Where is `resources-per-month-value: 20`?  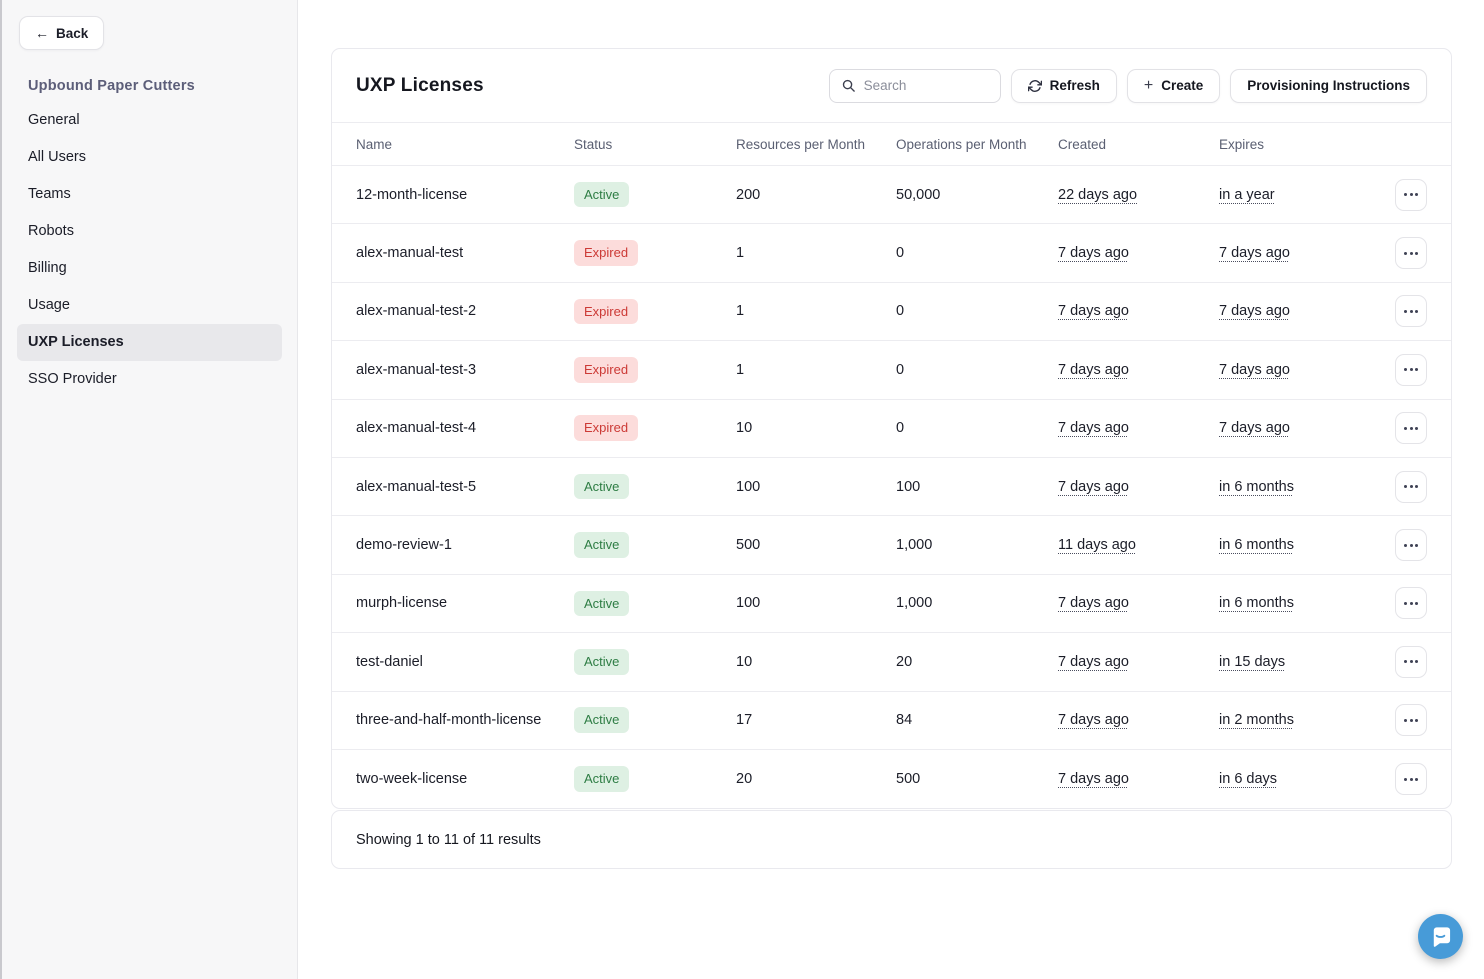
resources-per-month-value: 20 is located at coordinates (744, 779).